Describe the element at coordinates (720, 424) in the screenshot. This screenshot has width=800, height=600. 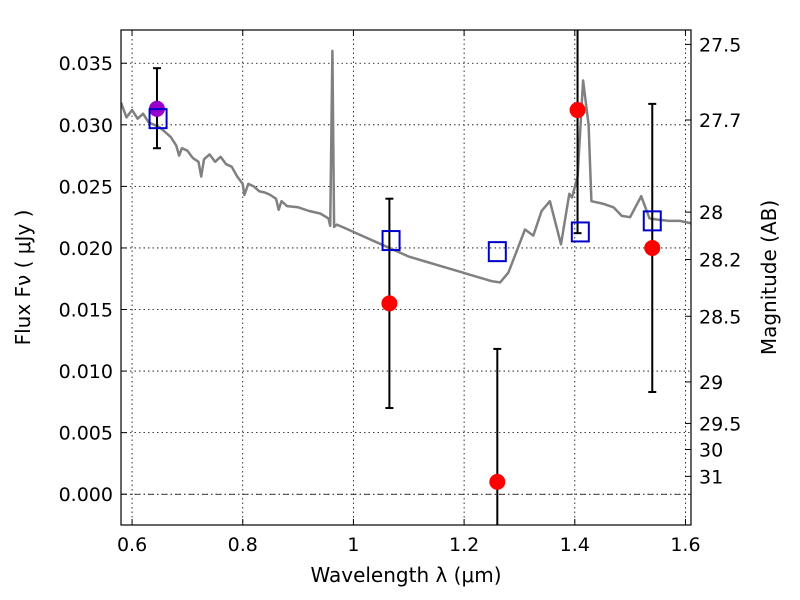
I see `y2-tick-label: 29.5` at that location.